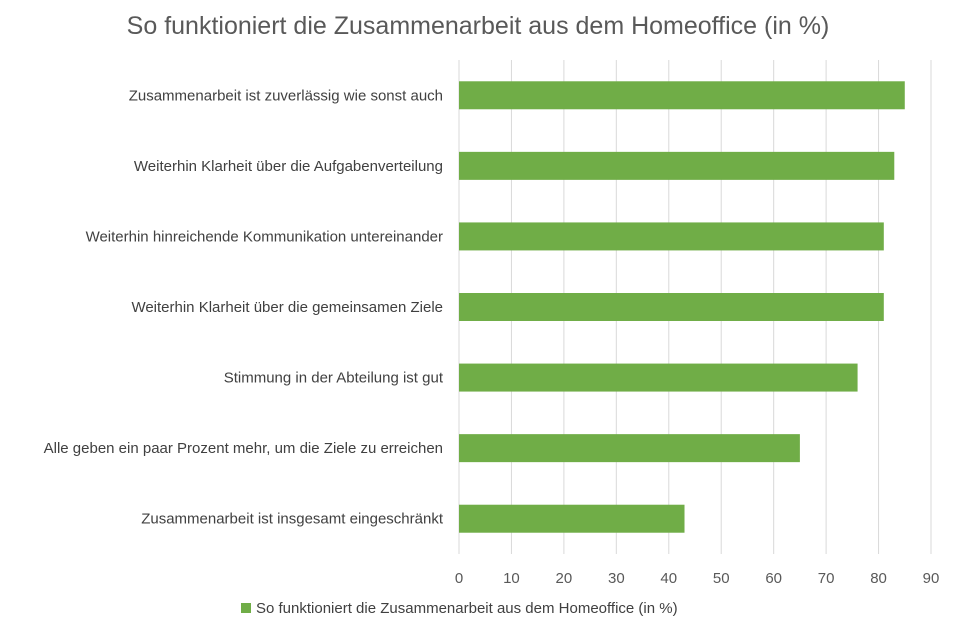 The height and width of the screenshot is (635, 960). What do you see at coordinates (334, 378) in the screenshot?
I see `category-label: Stimmung in der Abteilung ist gut` at bounding box center [334, 378].